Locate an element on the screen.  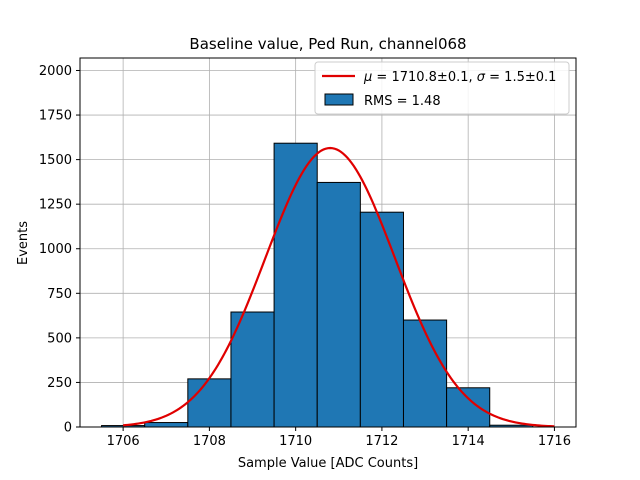
y-tick-label: 500 is located at coordinates (59, 338).